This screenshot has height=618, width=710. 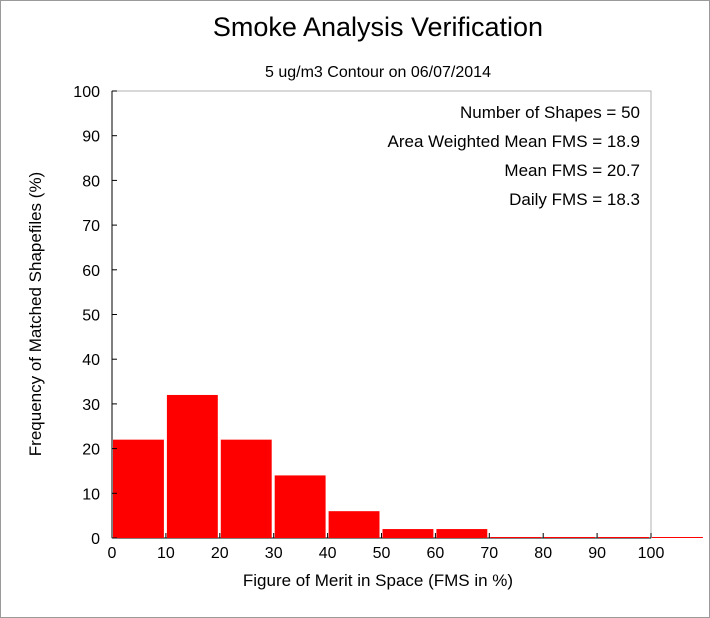 What do you see at coordinates (35, 314) in the screenshot?
I see `y-axis-label: Frequency of Matched Shapefiles (%)` at bounding box center [35, 314].